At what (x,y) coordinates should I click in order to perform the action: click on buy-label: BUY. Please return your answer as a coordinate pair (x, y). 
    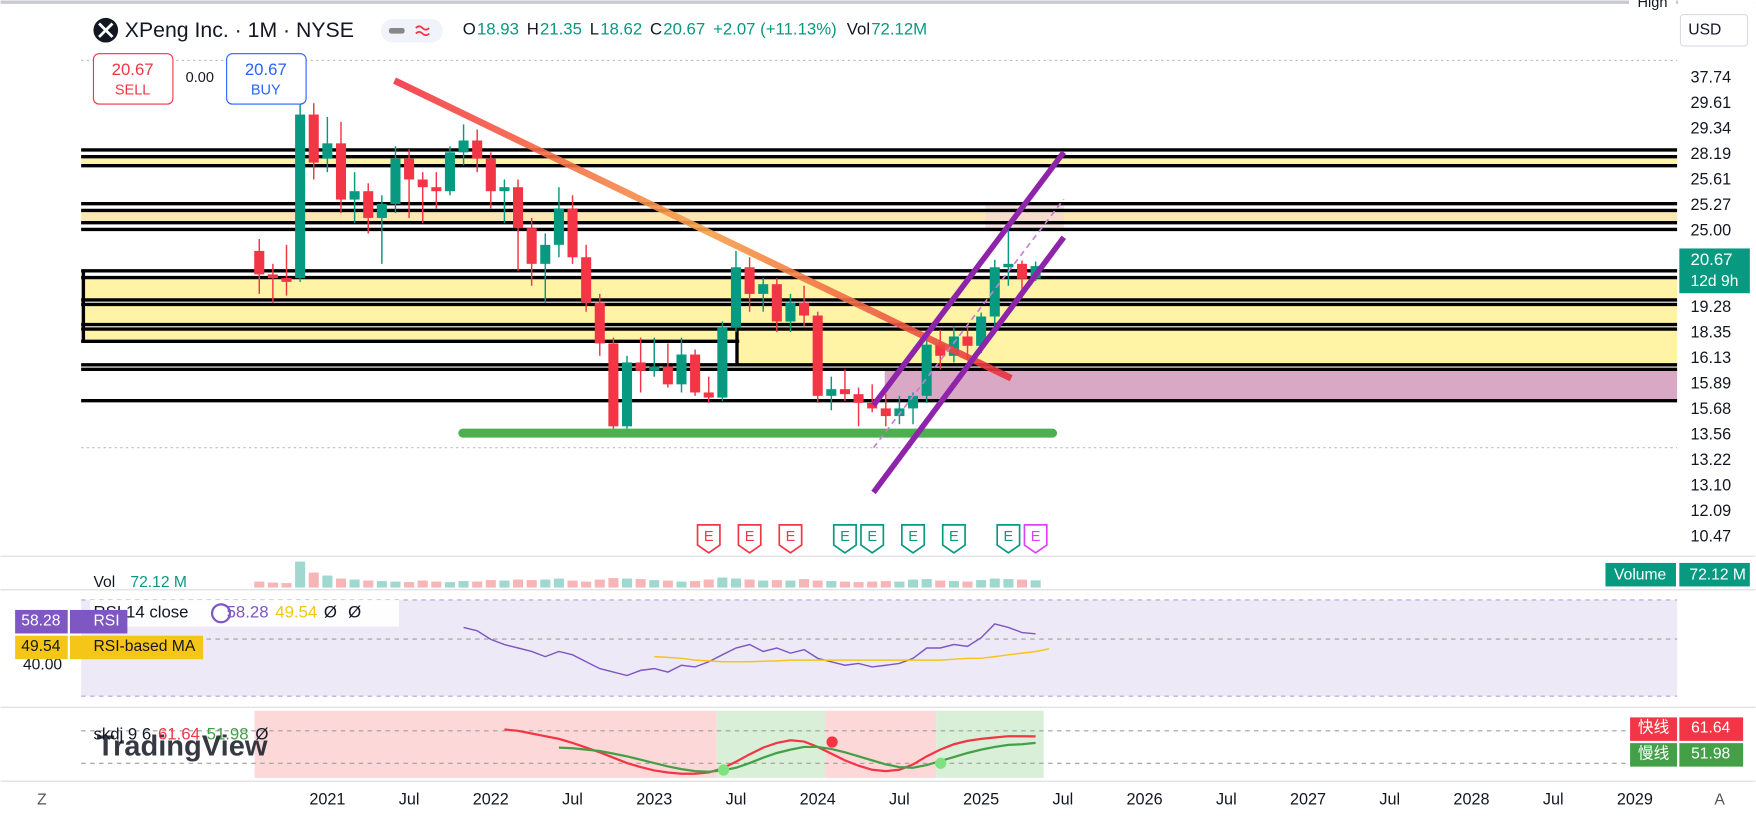
    Looking at the image, I should click on (266, 90).